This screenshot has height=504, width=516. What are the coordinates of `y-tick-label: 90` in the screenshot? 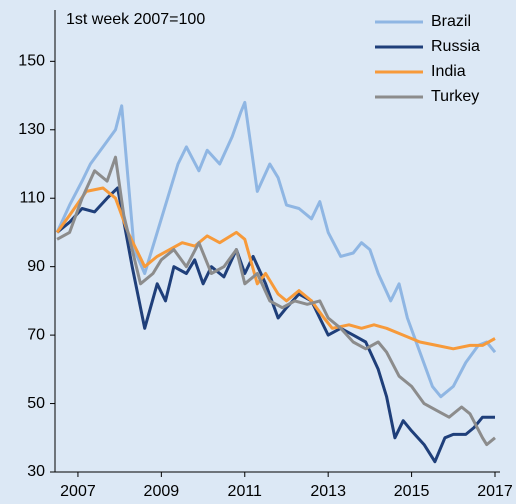 It's located at (36, 266).